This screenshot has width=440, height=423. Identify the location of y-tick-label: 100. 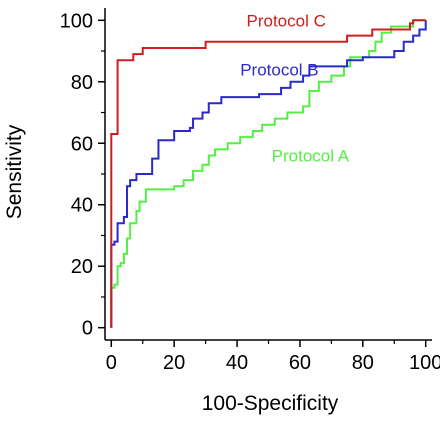
(76, 21).